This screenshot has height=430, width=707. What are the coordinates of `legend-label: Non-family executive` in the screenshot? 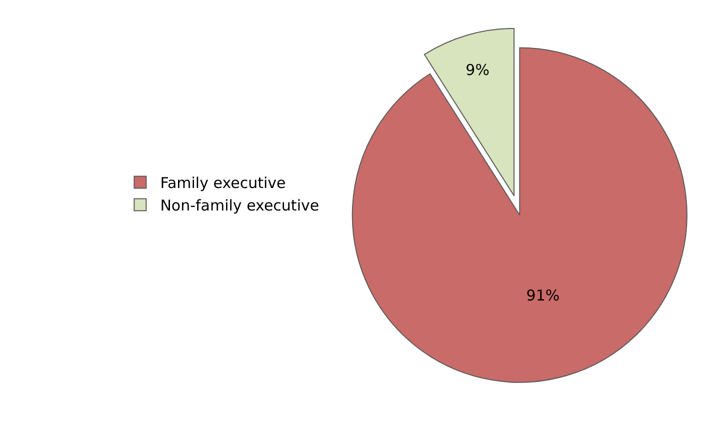 It's located at (240, 205).